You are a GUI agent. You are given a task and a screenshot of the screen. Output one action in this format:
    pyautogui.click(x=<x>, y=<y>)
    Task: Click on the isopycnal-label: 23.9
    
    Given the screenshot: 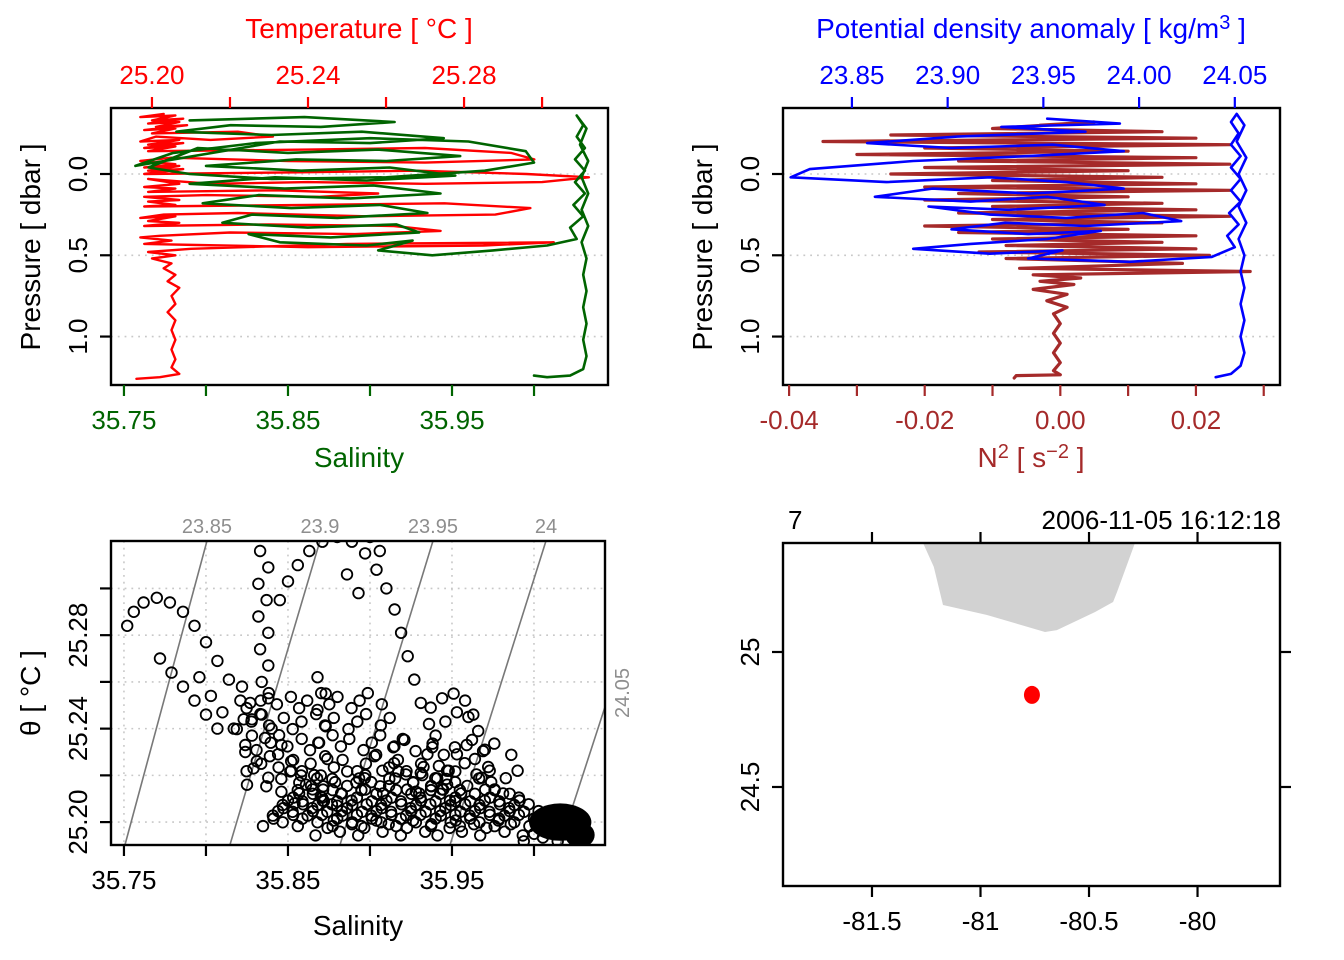 What is the action you would take?
    pyautogui.click(x=319, y=527)
    